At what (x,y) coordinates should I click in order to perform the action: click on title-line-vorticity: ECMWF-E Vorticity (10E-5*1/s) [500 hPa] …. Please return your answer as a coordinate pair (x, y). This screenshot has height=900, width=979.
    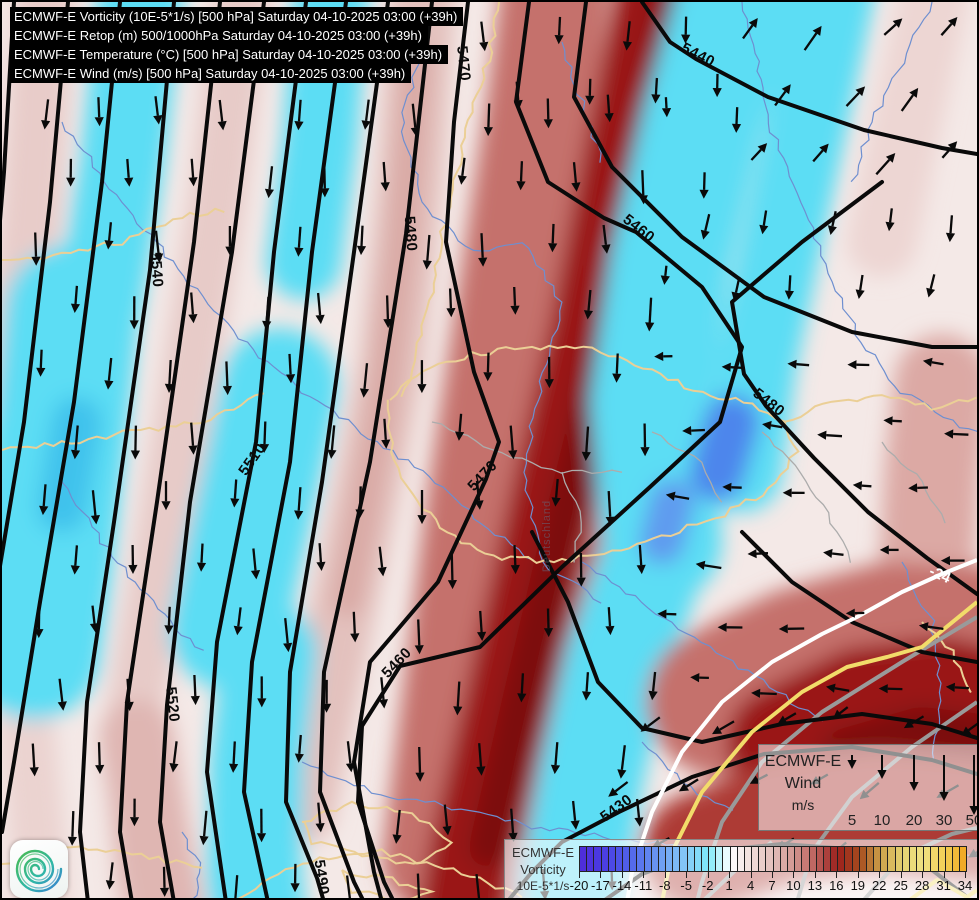
    Looking at the image, I should click on (237, 16).